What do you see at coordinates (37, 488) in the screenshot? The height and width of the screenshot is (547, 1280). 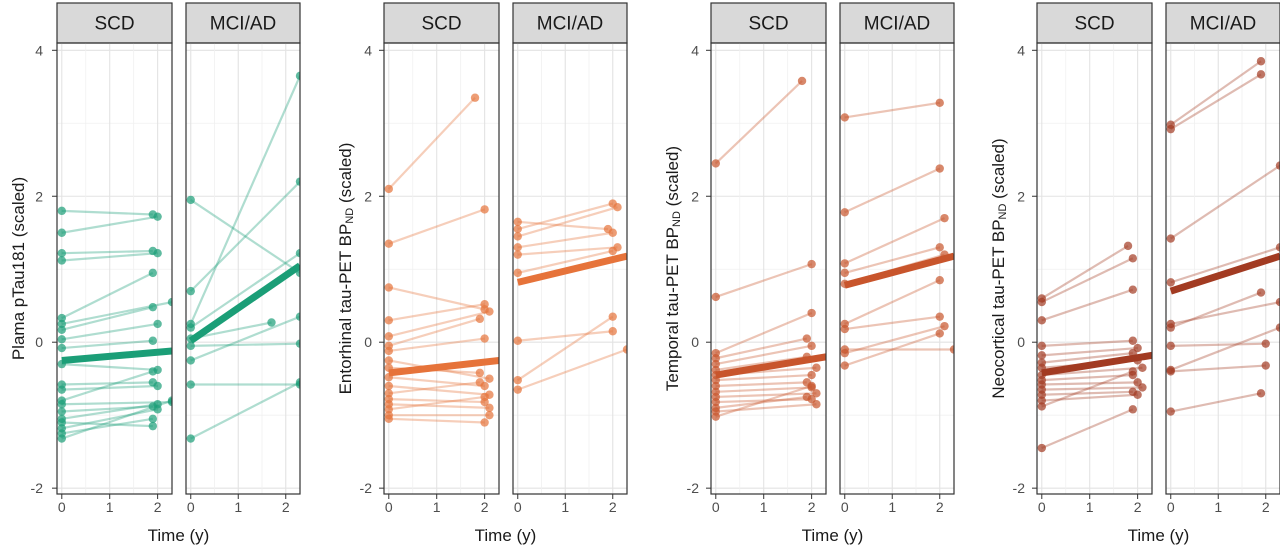 I see `y-tick-label: -2` at bounding box center [37, 488].